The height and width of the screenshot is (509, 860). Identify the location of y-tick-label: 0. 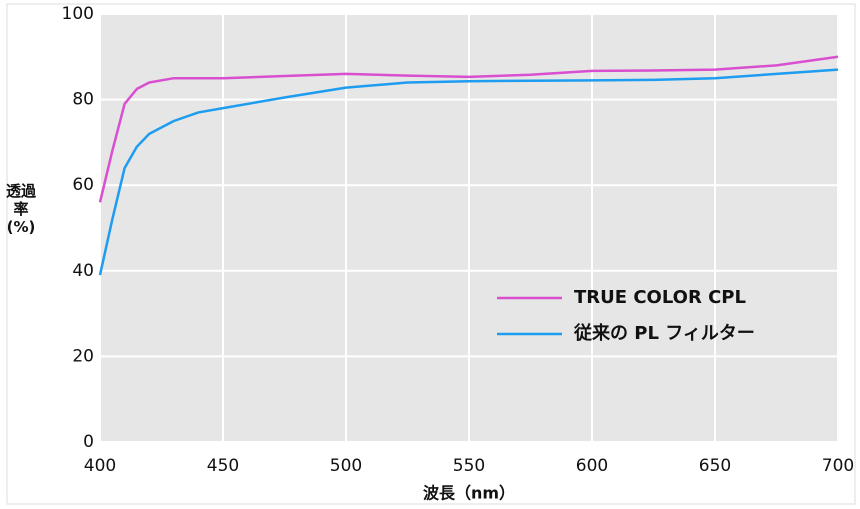
(88, 442).